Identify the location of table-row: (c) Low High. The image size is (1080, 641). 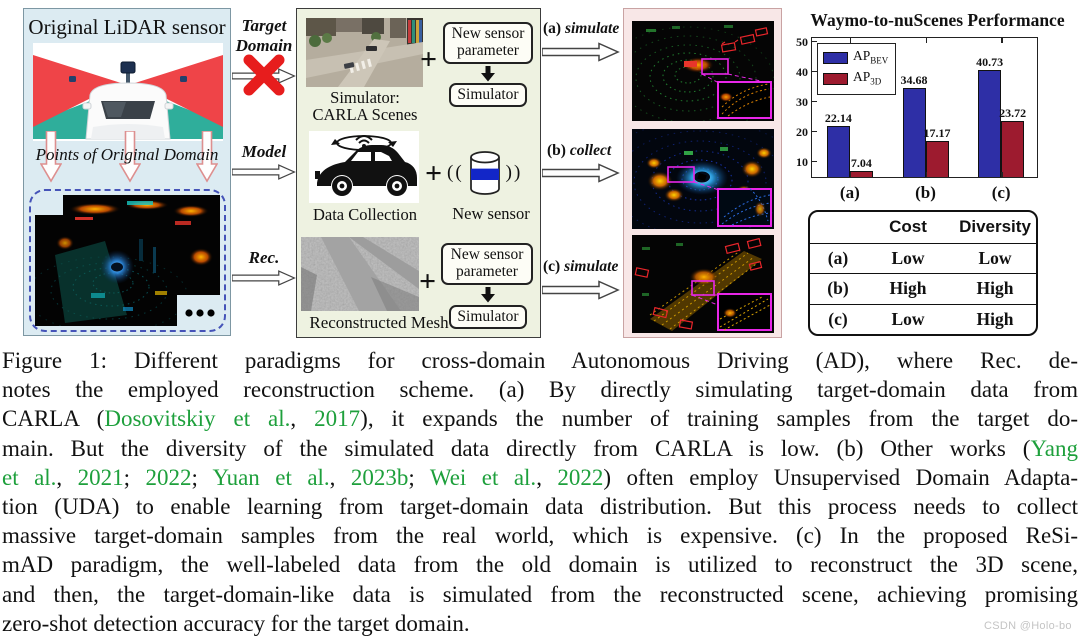
(923, 319).